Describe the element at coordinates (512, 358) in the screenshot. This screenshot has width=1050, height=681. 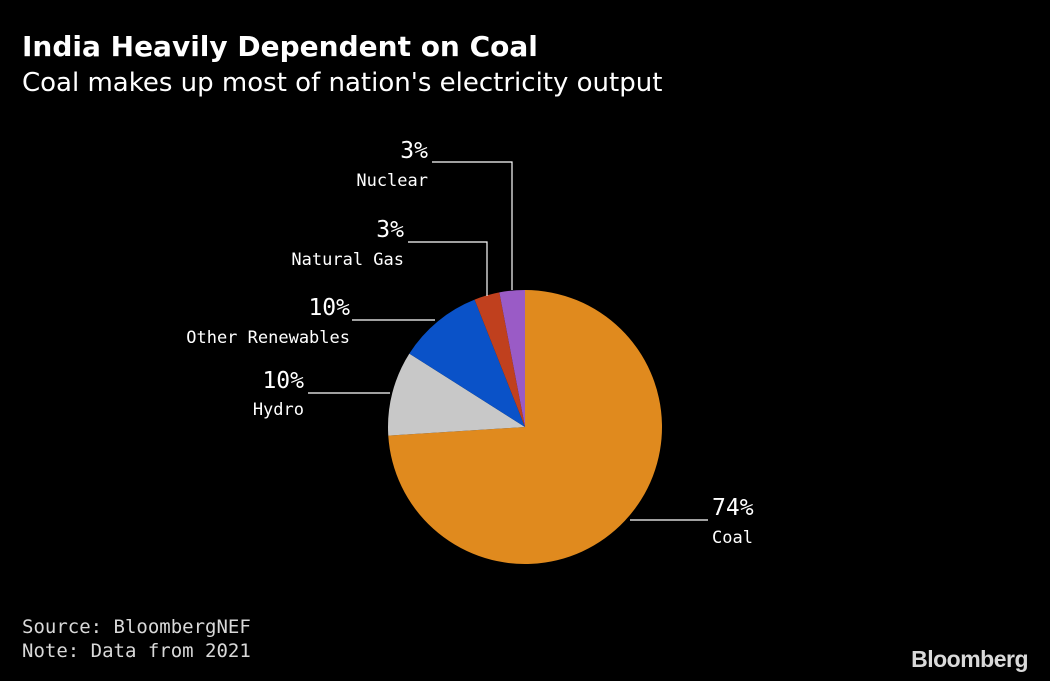
I see `pie-slice-nuclear` at that location.